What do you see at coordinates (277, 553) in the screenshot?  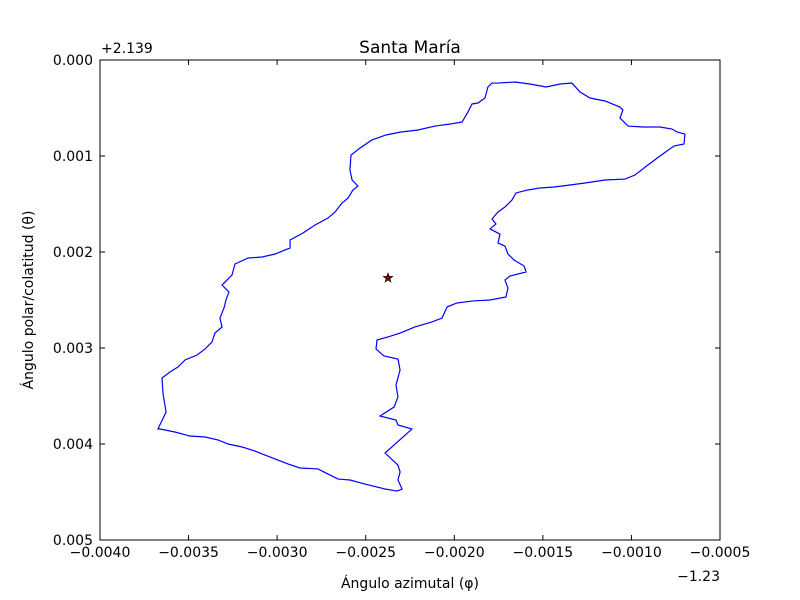 I see `x-tick-label: −0.0030` at bounding box center [277, 553].